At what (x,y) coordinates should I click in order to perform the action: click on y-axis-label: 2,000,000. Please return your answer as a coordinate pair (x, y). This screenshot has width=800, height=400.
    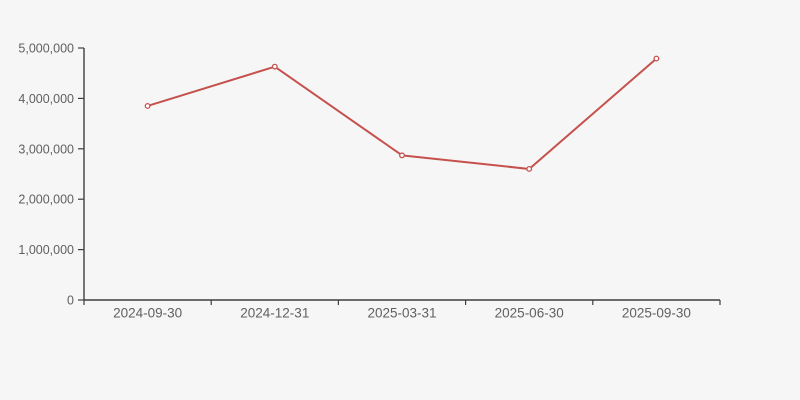
    Looking at the image, I should click on (46, 200).